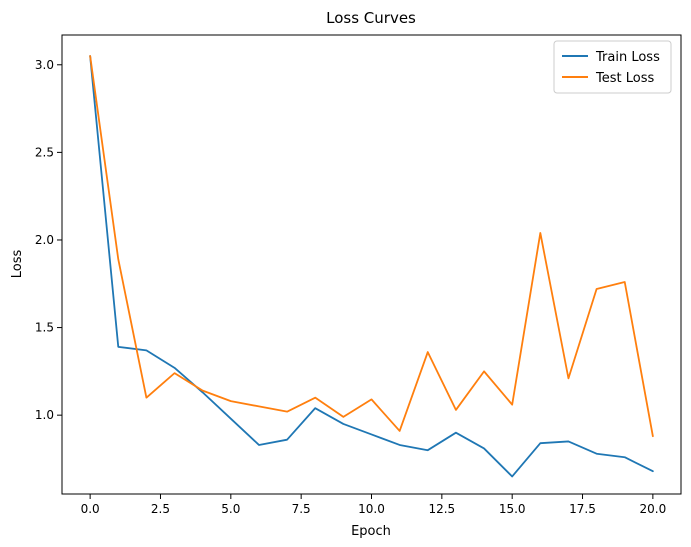  Describe the element at coordinates (371, 531) in the screenshot. I see `x-axis-label: Epoch` at that location.